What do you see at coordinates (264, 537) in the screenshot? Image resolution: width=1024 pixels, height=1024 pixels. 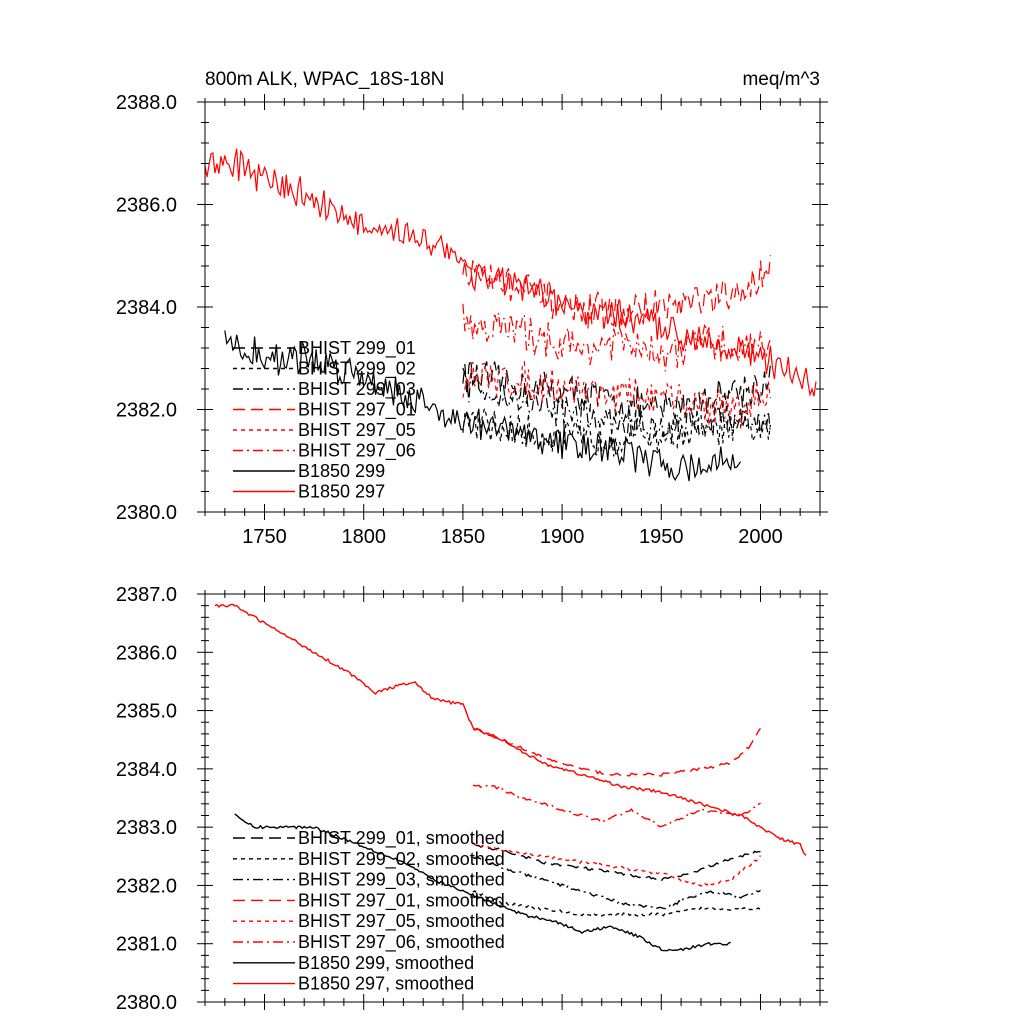 I see `x-tick-label: 1750` at bounding box center [264, 537].